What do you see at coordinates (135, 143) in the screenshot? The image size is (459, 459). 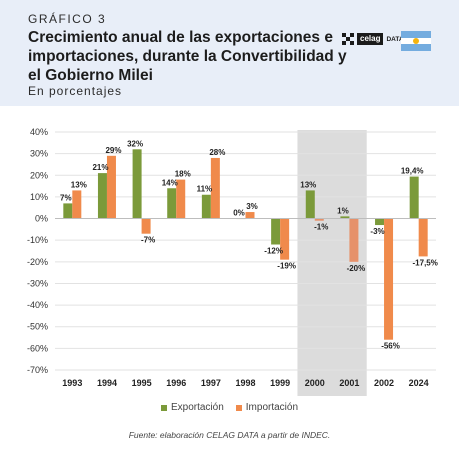 I see `data-label-exportacion: 32%` at bounding box center [135, 143].